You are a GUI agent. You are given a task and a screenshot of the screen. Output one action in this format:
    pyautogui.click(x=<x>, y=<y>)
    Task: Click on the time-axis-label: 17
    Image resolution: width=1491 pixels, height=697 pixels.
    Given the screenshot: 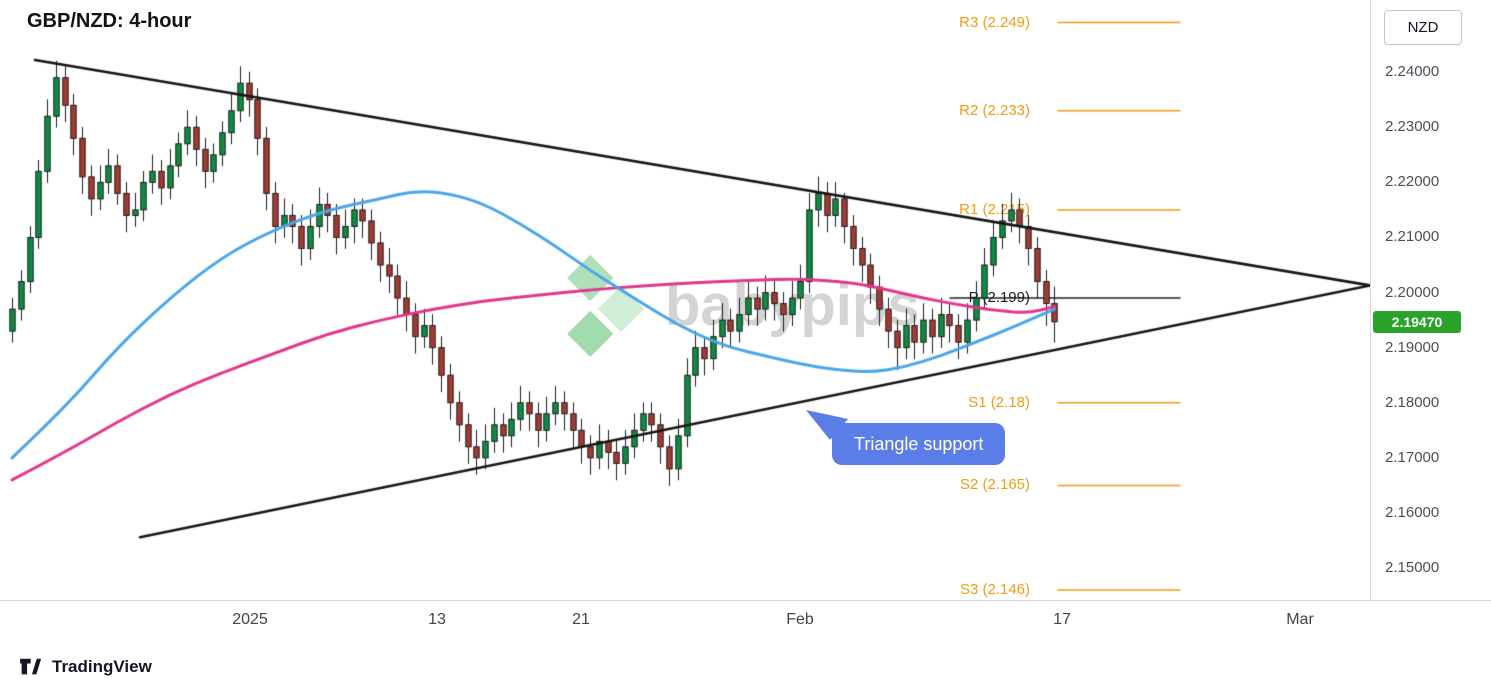 What is the action you would take?
    pyautogui.click(x=1062, y=619)
    